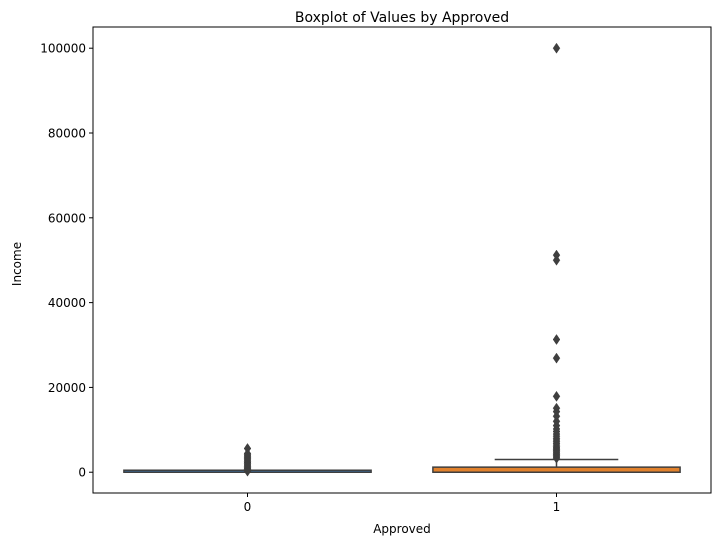  What do you see at coordinates (67, 134) in the screenshot?
I see `y-tick-label: 80000` at bounding box center [67, 134].